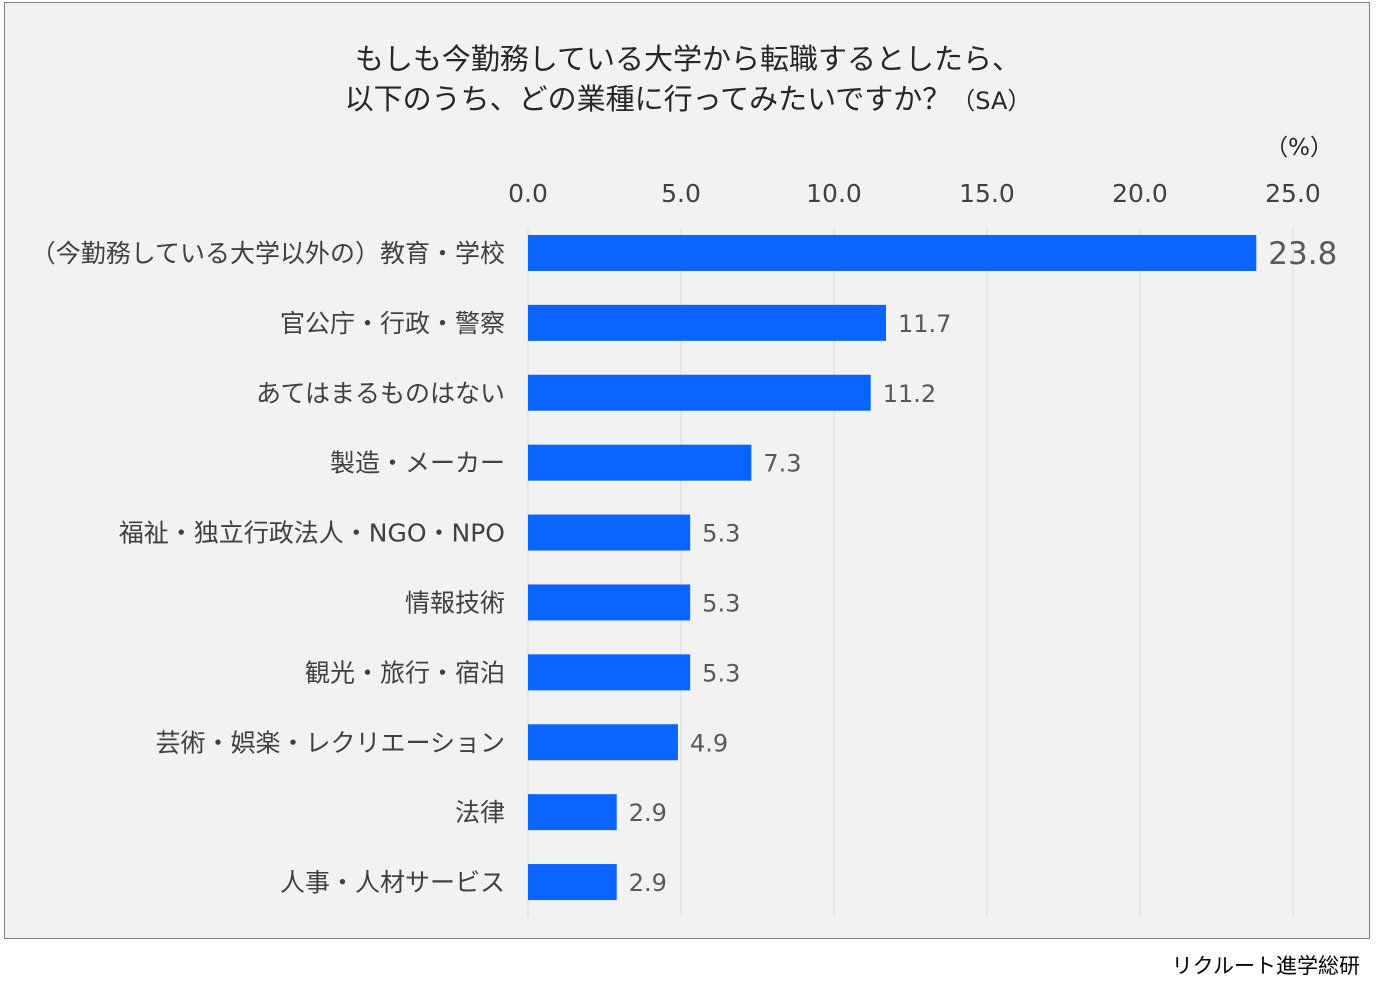  Describe the element at coordinates (648, 99) in the screenshot. I see `chart-title-line-2-text: 以下のうち、どの業種に行ってみたいですか？` at that location.